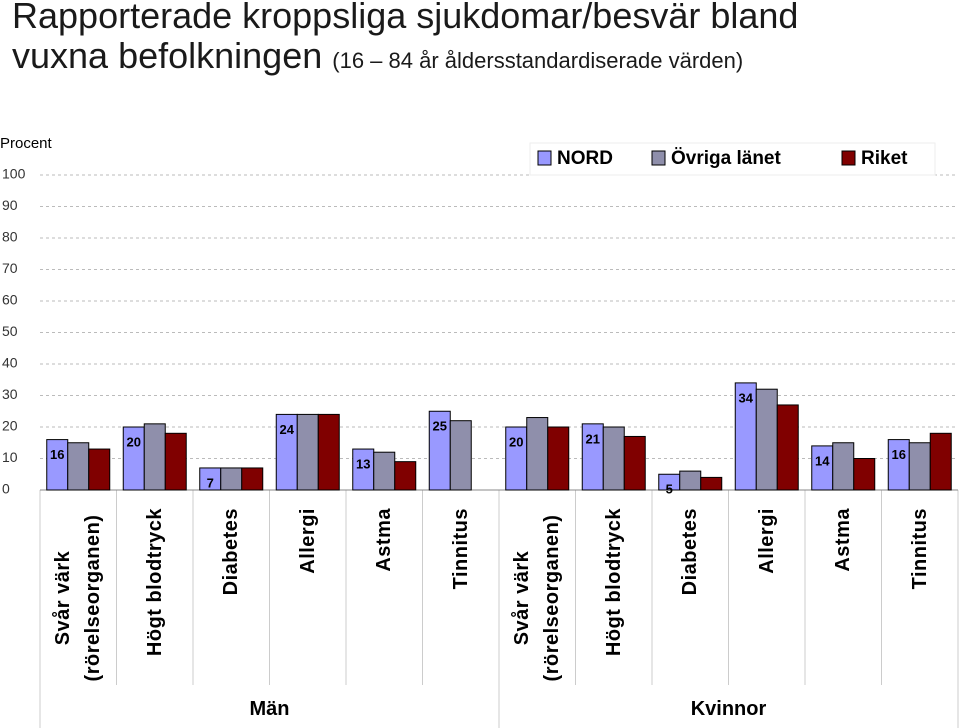 The image size is (960, 728). Describe the element at coordinates (10, 268) in the screenshot. I see `y-tick-label: 70` at that location.